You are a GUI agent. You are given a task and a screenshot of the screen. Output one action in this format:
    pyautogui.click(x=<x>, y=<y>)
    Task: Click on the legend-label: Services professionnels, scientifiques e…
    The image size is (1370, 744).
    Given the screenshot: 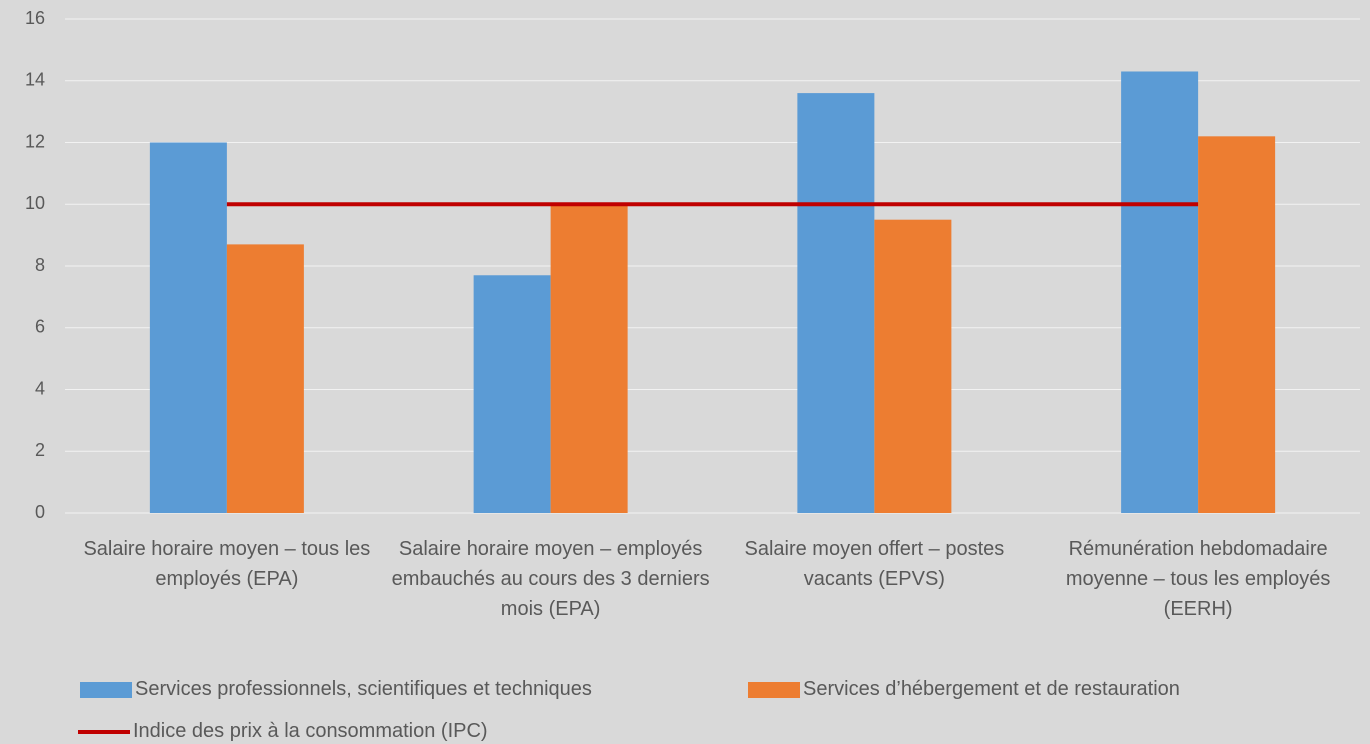 What is the action you would take?
    pyautogui.click(x=363, y=689)
    